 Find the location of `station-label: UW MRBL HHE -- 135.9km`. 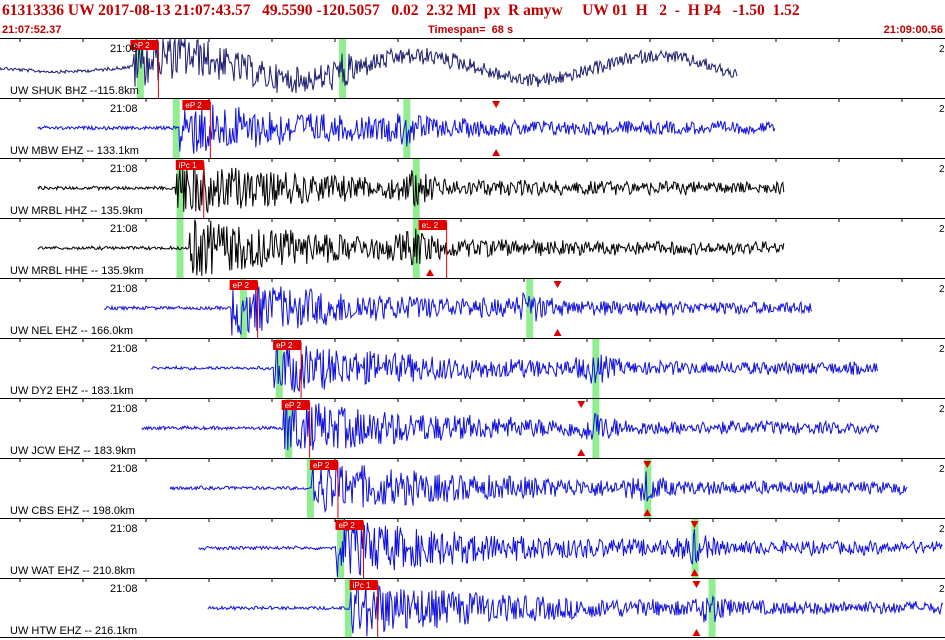

station-label: UW MRBL HHE -- 135.9km is located at coordinates (76, 271).